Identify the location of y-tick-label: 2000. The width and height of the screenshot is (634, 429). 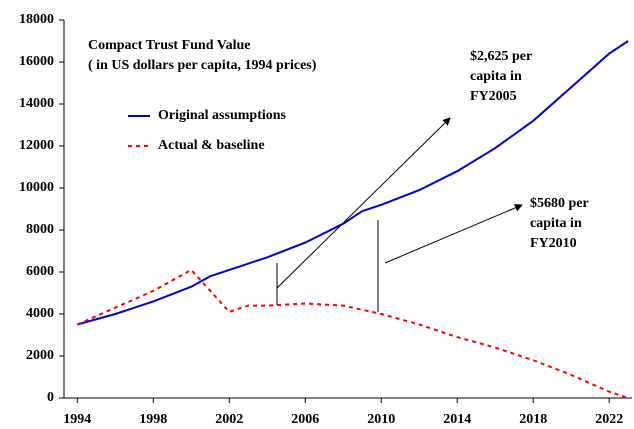
(40, 355).